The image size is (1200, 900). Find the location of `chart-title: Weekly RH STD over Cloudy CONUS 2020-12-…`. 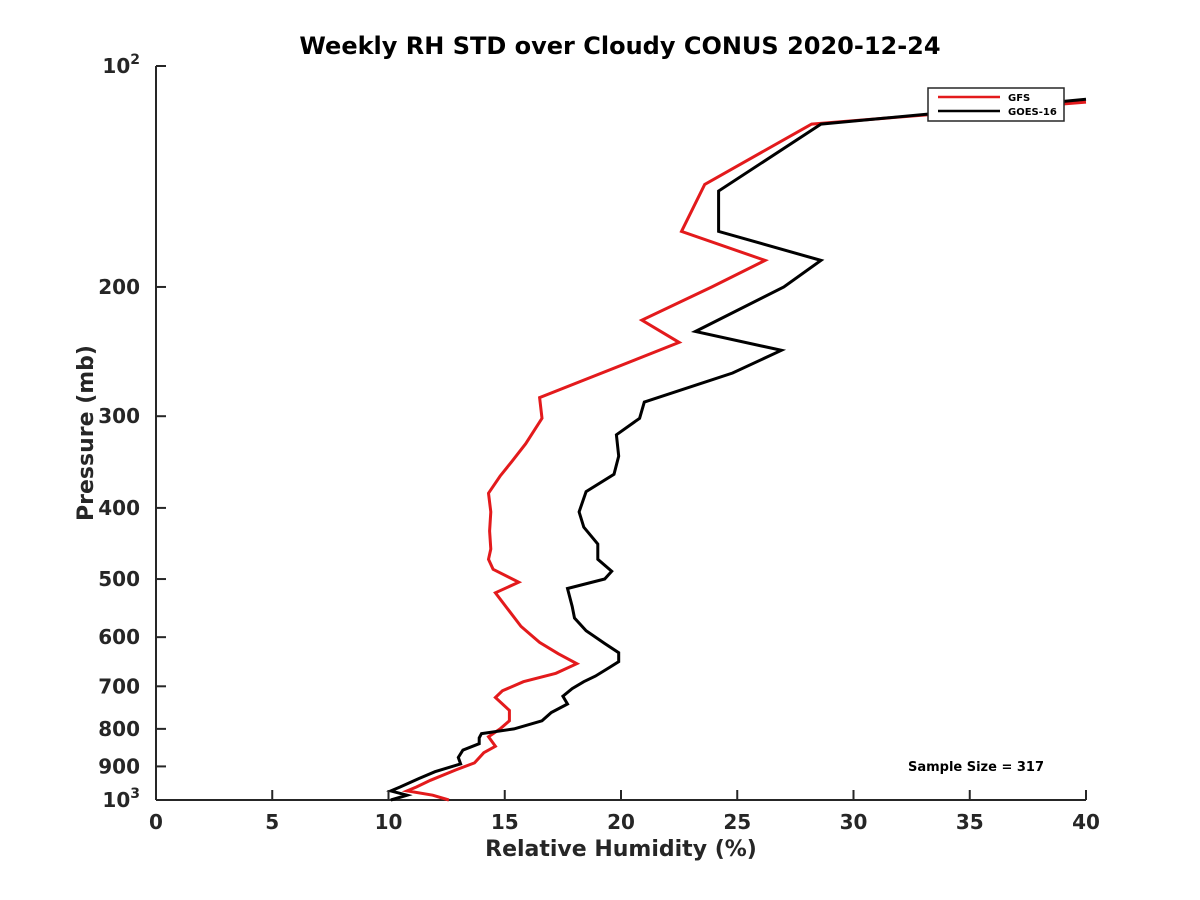

chart-title: Weekly RH STD over Cloudy CONUS 2020-12-… is located at coordinates (619, 46).